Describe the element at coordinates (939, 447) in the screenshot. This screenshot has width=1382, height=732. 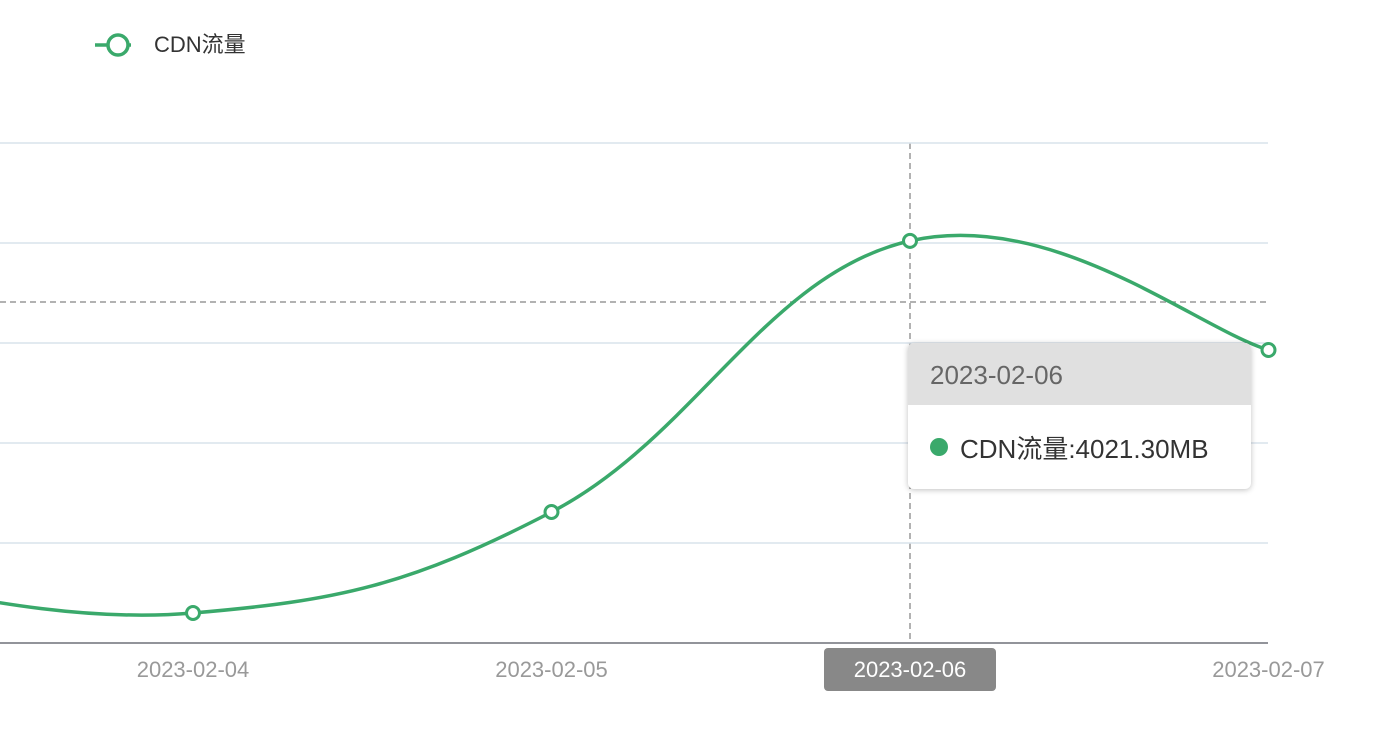
I see `tooltip-marker` at that location.